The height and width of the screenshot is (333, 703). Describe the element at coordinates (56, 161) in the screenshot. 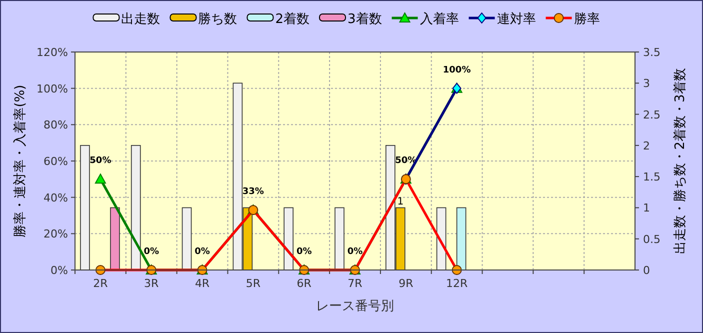

I see `y-tick-label: 60%` at that location.